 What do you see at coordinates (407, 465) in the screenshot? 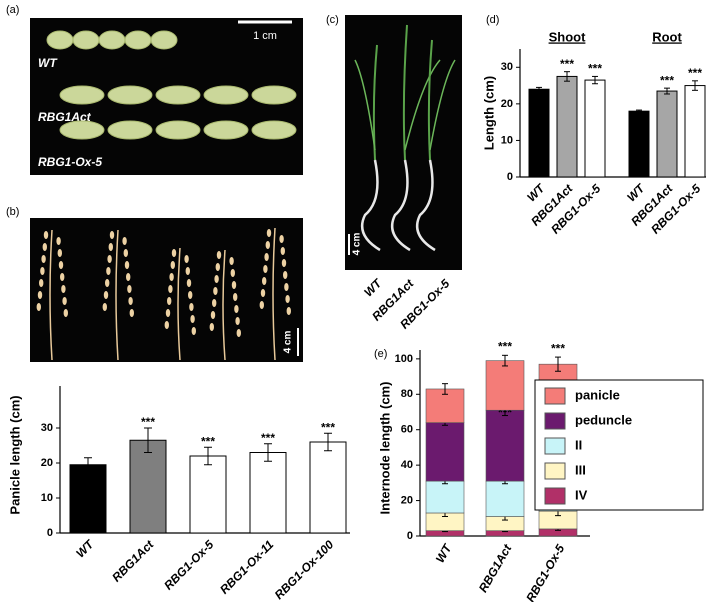
I see `y-tick-label: 40` at bounding box center [407, 465].